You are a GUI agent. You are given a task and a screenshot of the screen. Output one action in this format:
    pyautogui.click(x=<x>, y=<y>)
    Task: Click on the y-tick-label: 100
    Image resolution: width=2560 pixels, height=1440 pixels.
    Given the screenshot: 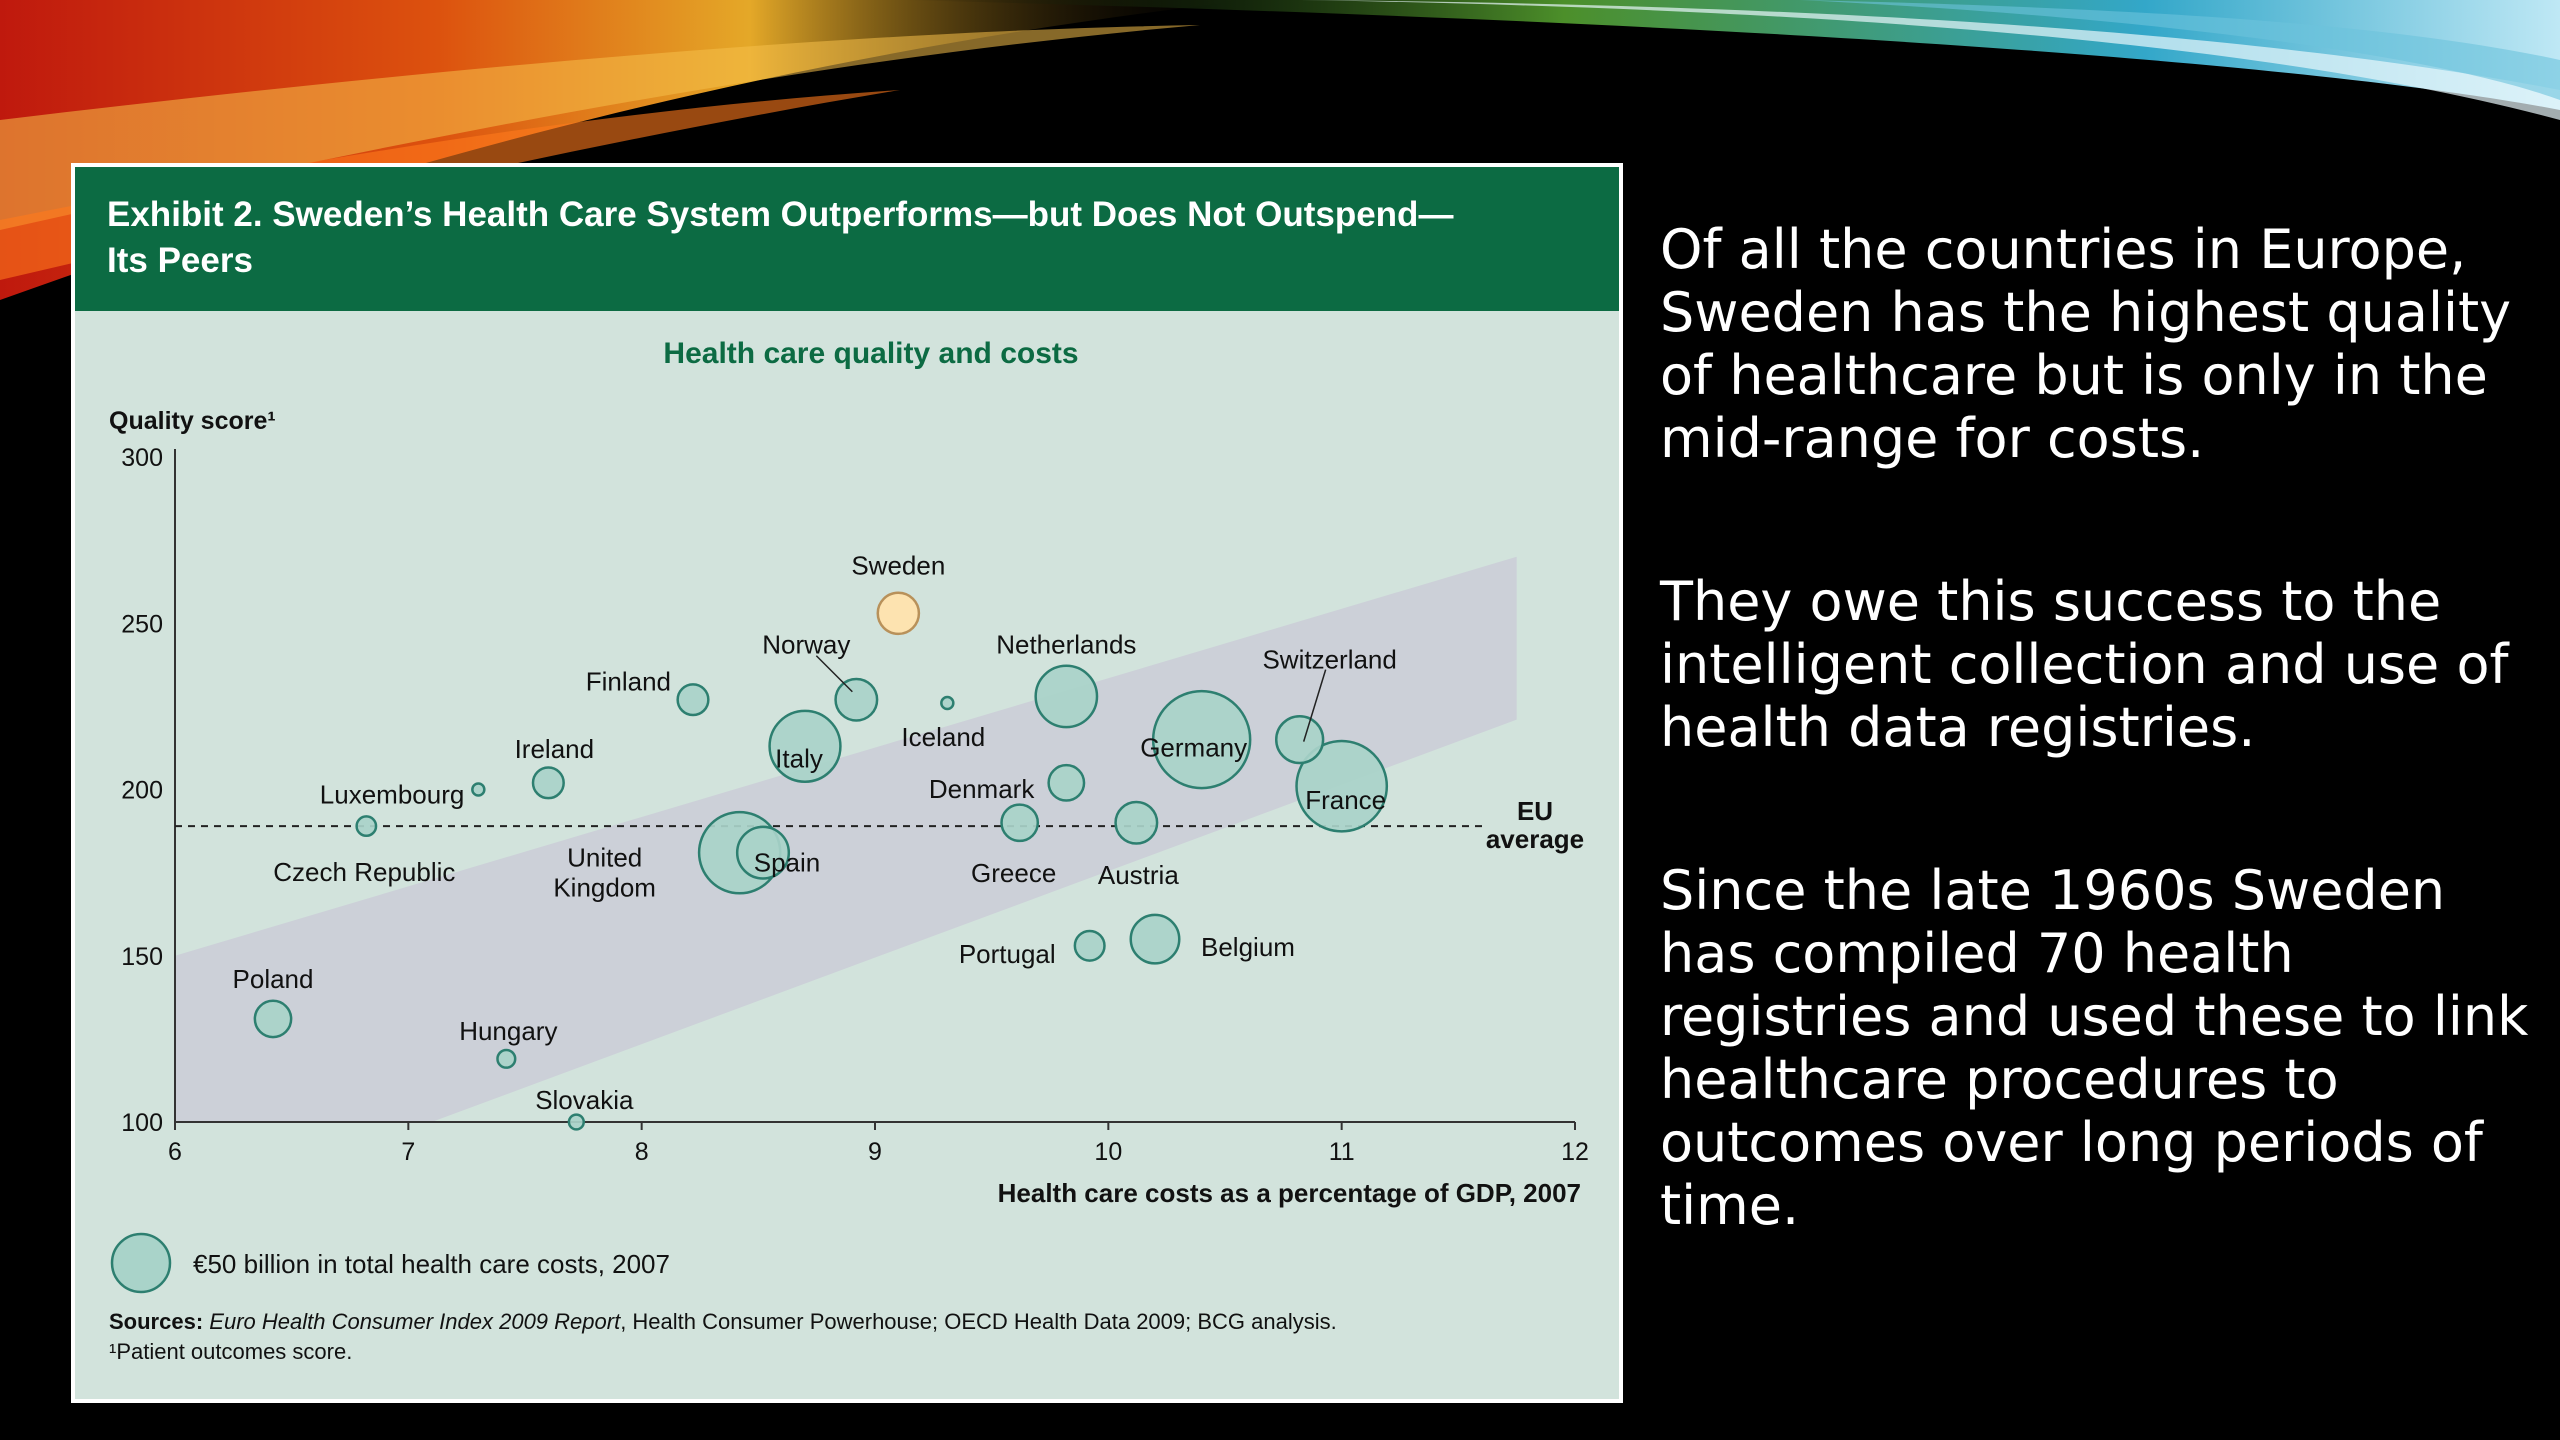 What is the action you would take?
    pyautogui.click(x=142, y=1123)
    